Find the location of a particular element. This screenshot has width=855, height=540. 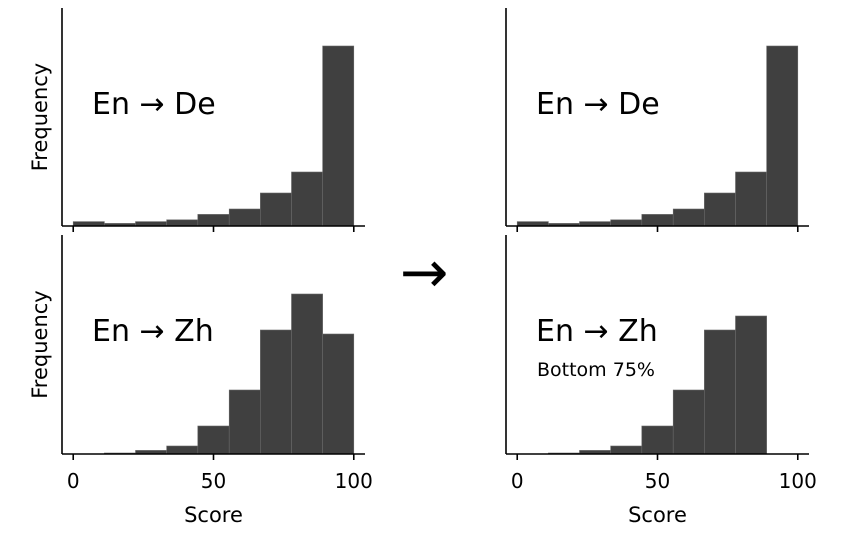

histogram-panel-right-top: En → De is located at coordinates (657, 120).